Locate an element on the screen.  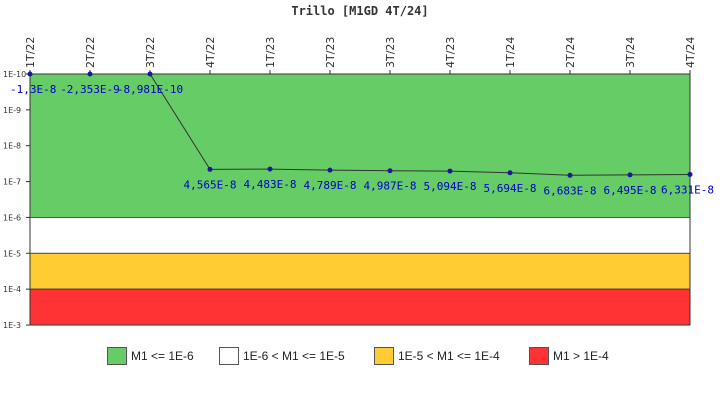
legend-label-4: M1 > 1E-4 is located at coordinates (581, 356).